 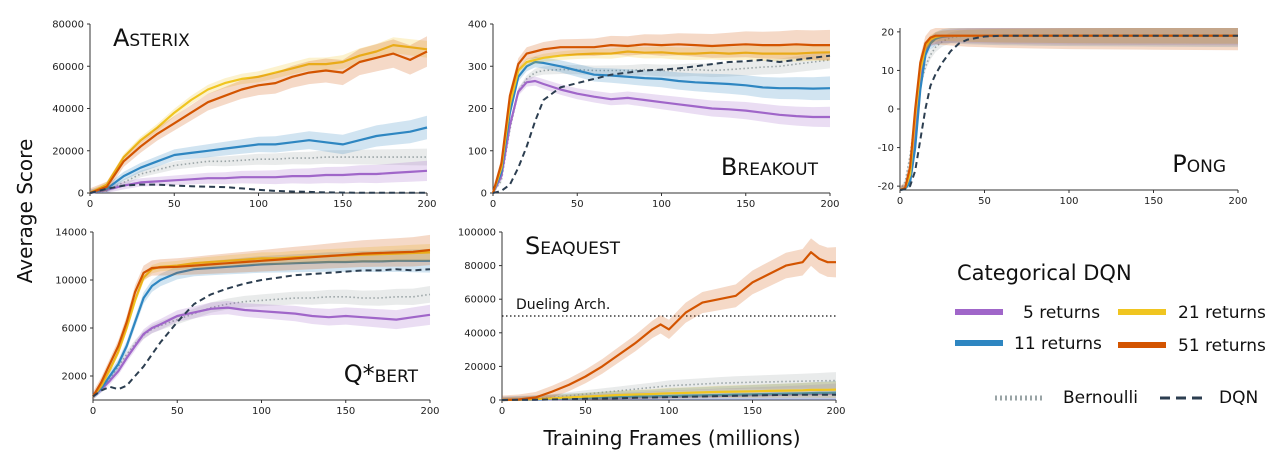 What do you see at coordinates (585, 411) in the screenshot?
I see `seaquest-x-tick-label: 50` at bounding box center [585, 411].